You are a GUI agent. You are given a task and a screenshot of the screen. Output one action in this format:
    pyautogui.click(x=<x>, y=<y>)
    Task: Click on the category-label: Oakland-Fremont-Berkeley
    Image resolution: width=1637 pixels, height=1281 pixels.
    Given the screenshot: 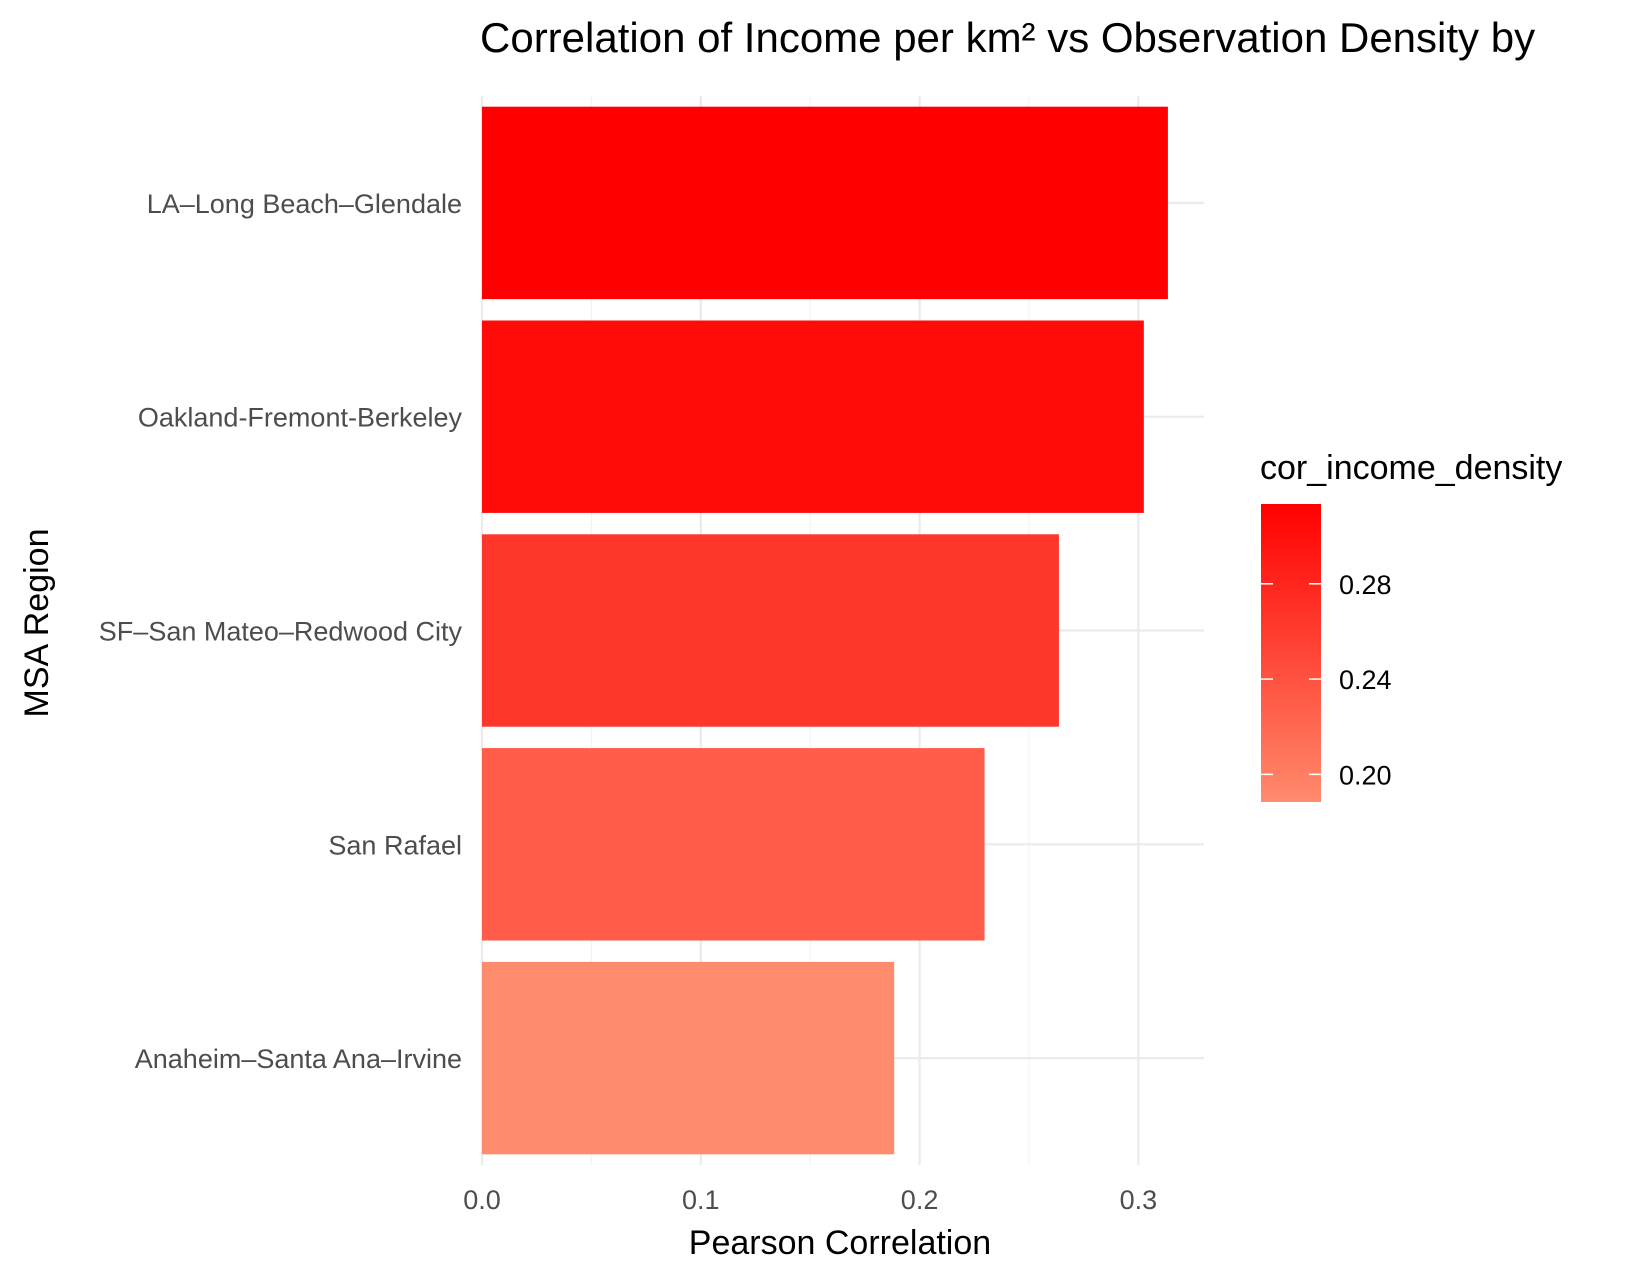 What is the action you would take?
    pyautogui.click(x=300, y=418)
    